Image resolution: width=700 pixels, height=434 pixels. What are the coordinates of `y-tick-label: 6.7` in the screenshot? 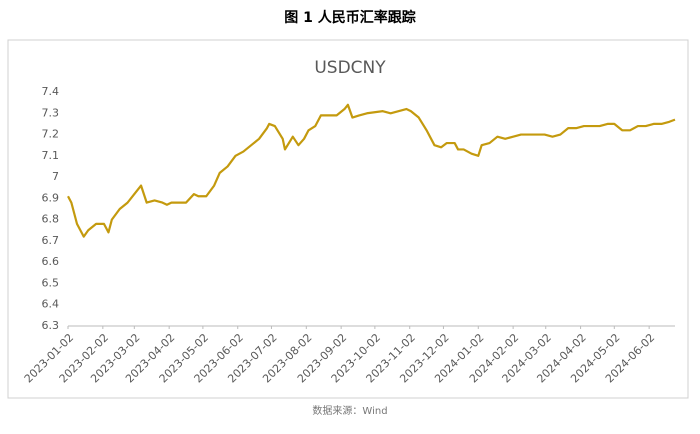 It's located at (51, 240).